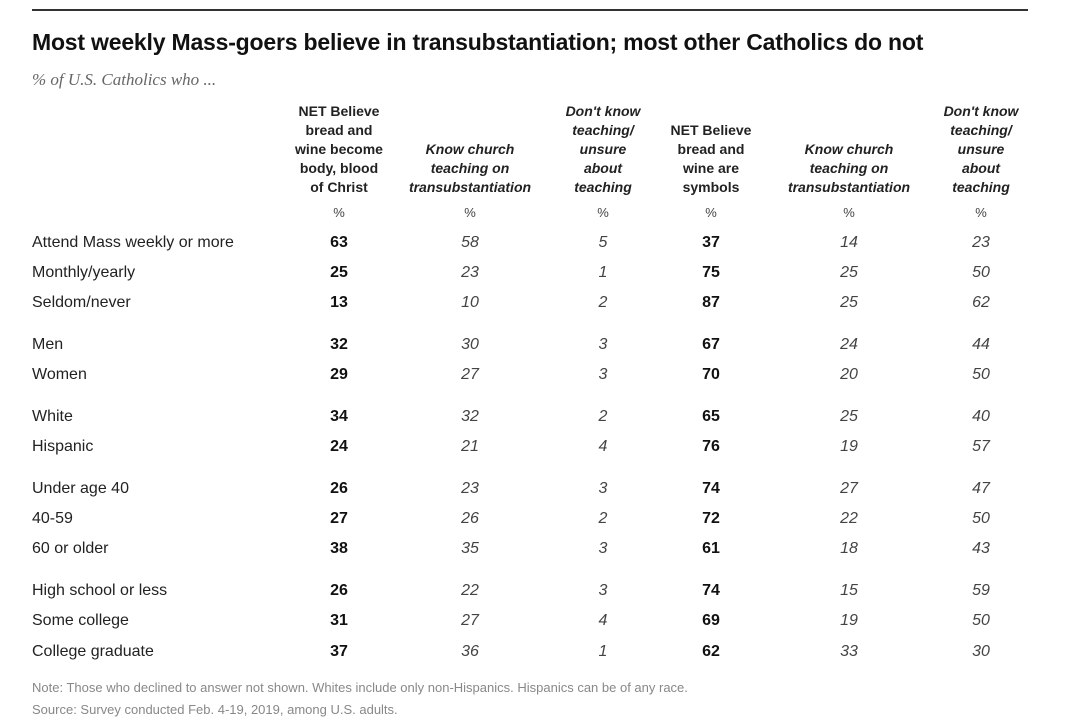  I want to click on table-cell: 2, so click(603, 518).